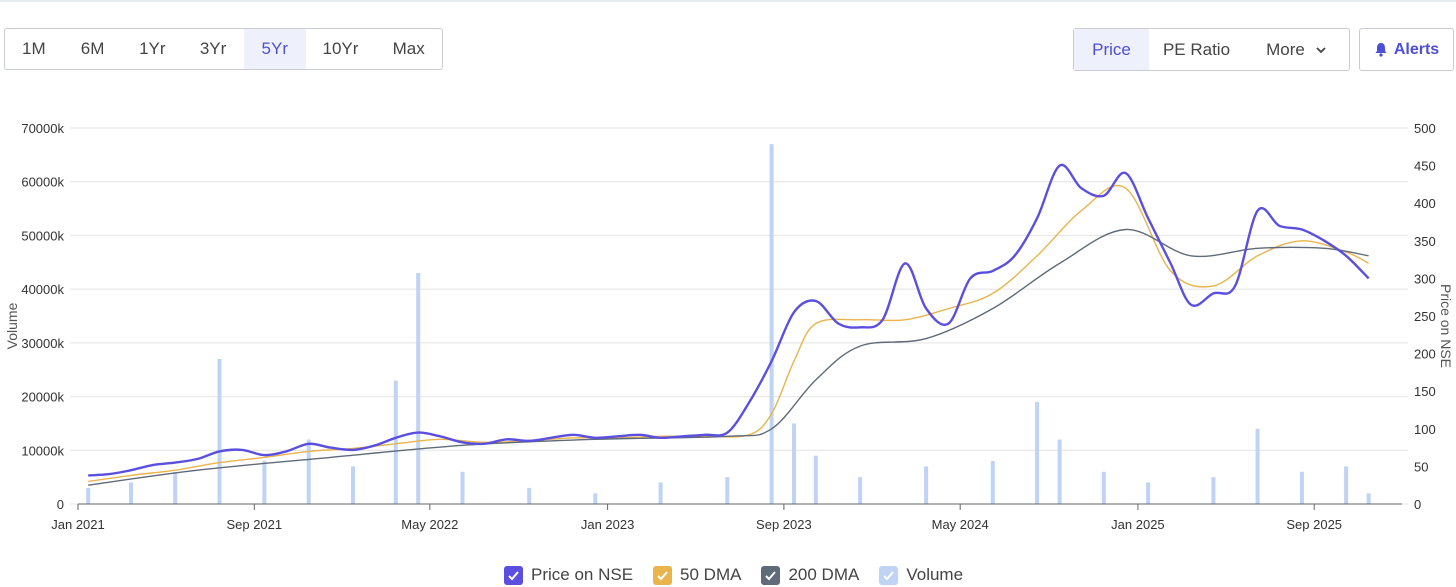 Image resolution: width=1456 pixels, height=587 pixels. What do you see at coordinates (274, 49) in the screenshot?
I see `range-button-5yr: 5Yr` at bounding box center [274, 49].